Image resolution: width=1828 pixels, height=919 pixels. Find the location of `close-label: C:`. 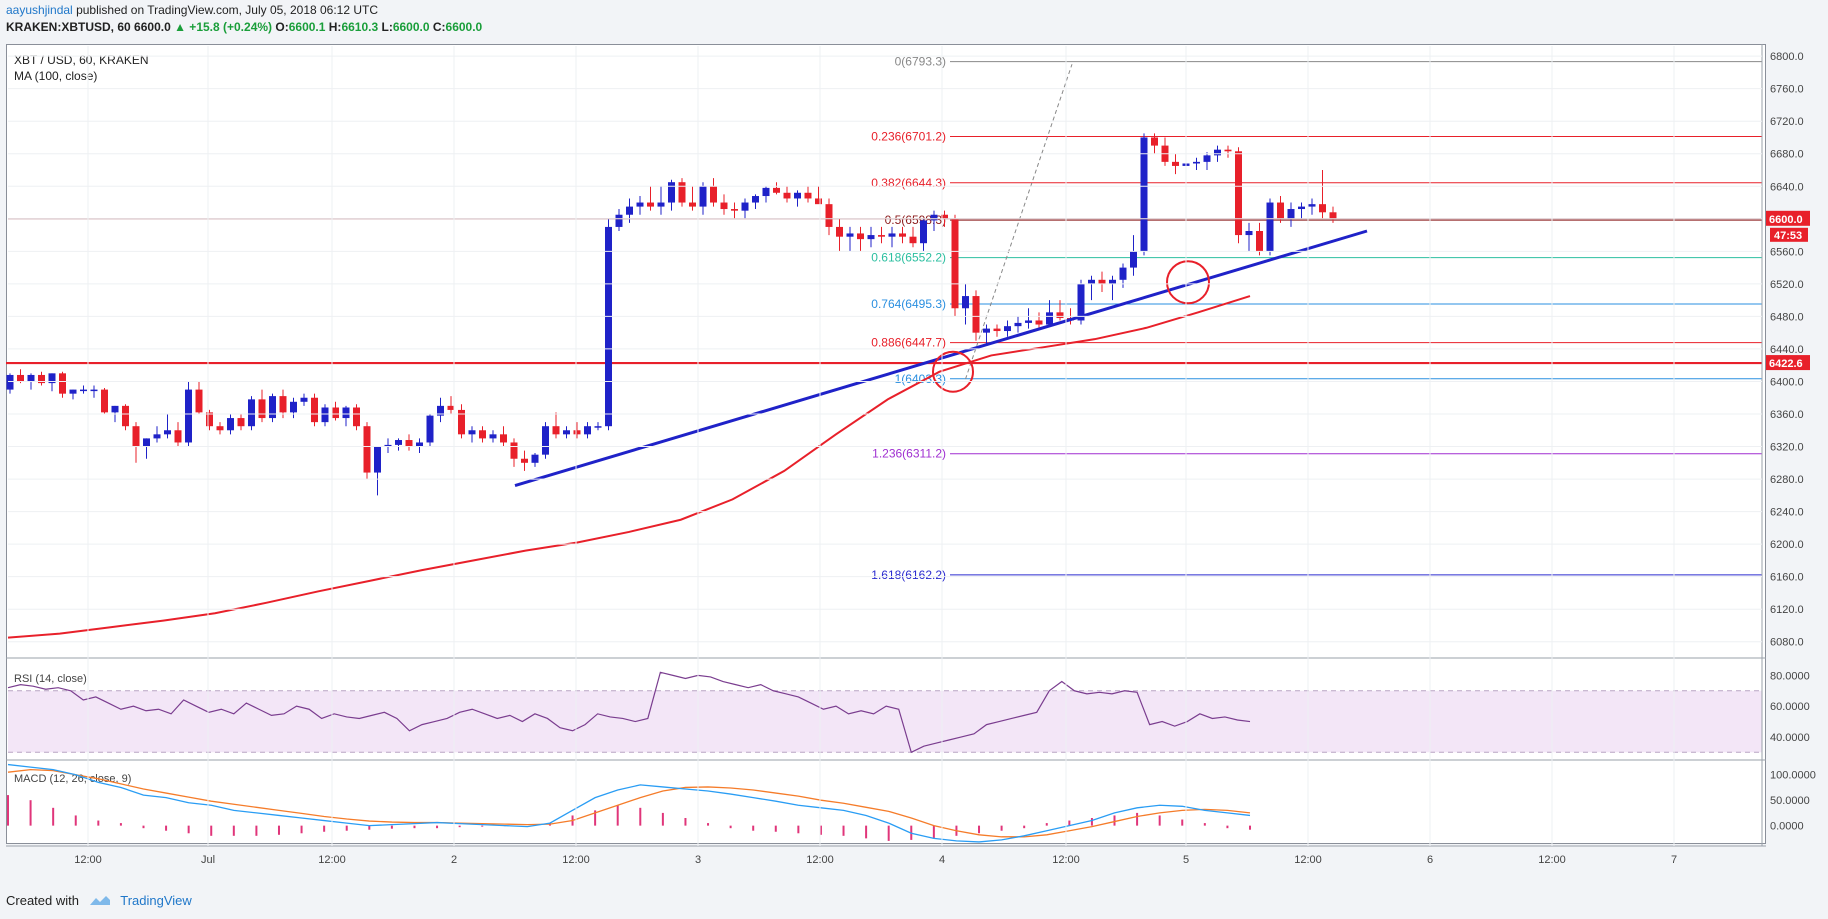

close-label: C: is located at coordinates (439, 27).